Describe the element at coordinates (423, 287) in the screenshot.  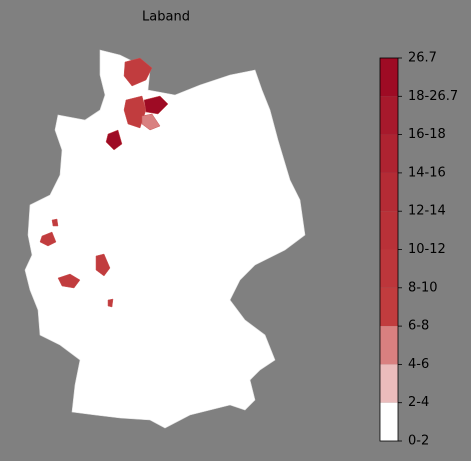
I see `colorbar-label: 8-10` at that location.